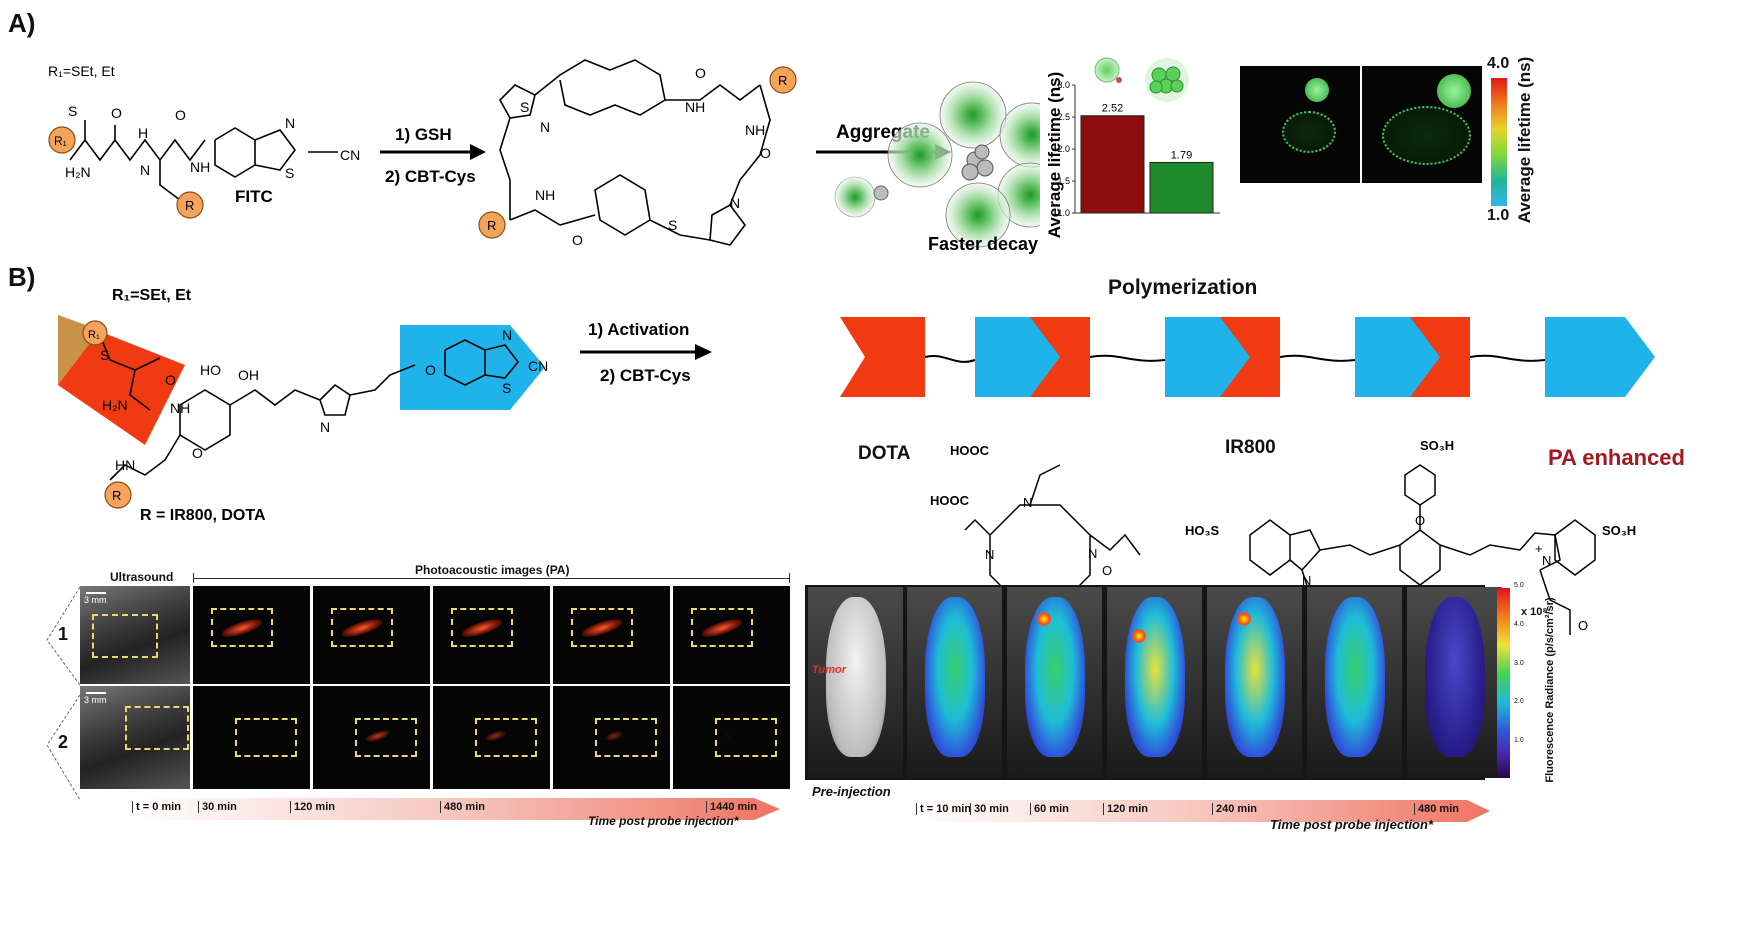  Describe the element at coordinates (1498, 215) in the screenshot. I see `colorbar-min: 1.0` at that location.